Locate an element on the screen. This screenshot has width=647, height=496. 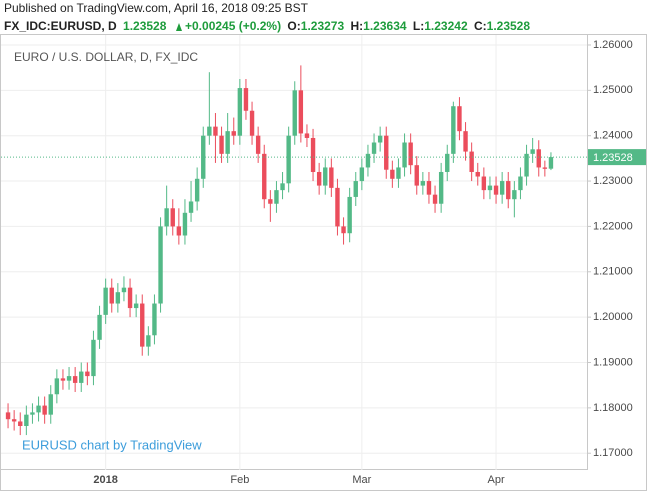
x-tick-label: Apr is located at coordinates (495, 480).